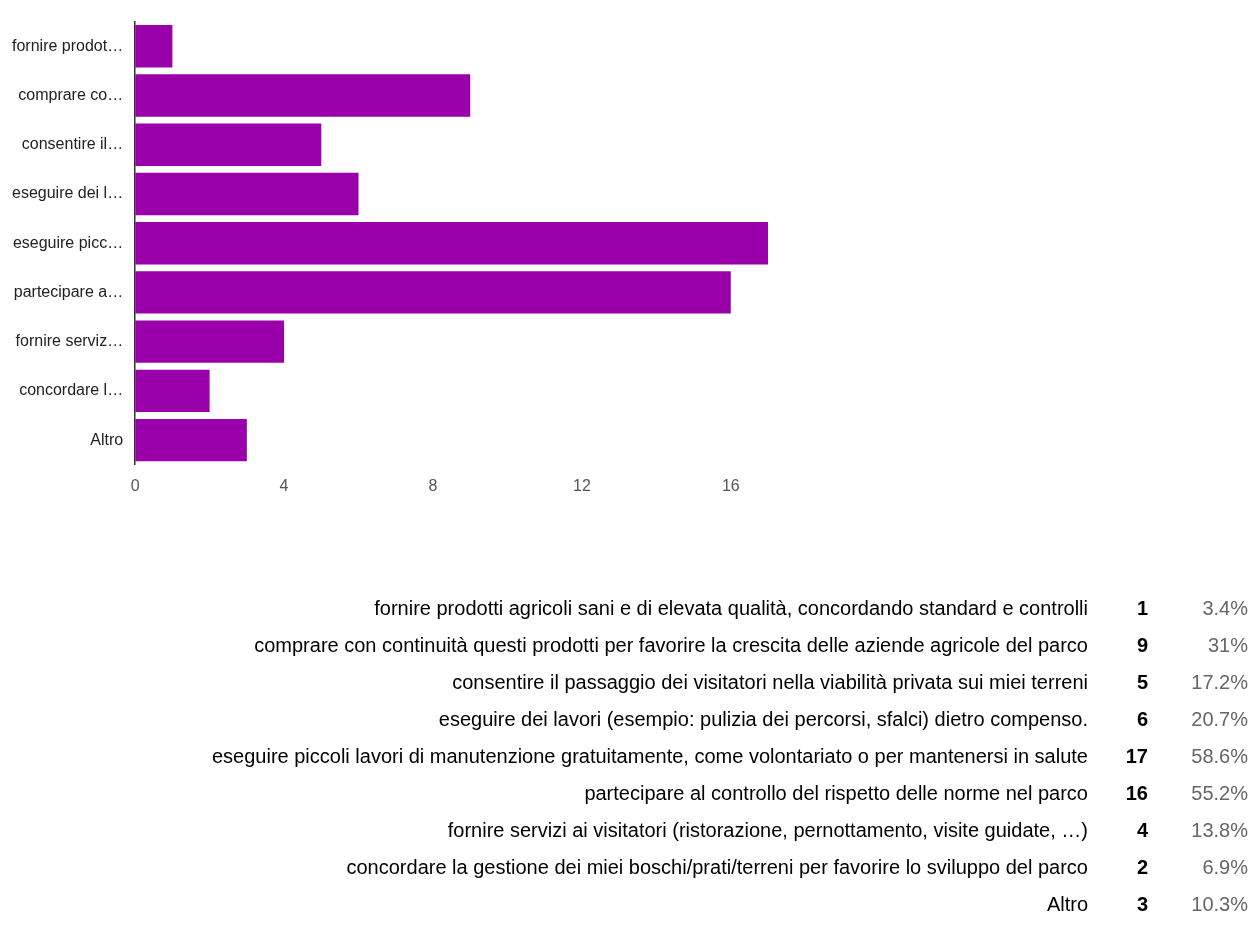 The height and width of the screenshot is (942, 1256). Describe the element at coordinates (1141, 682) in the screenshot. I see `text: 5` at that location.